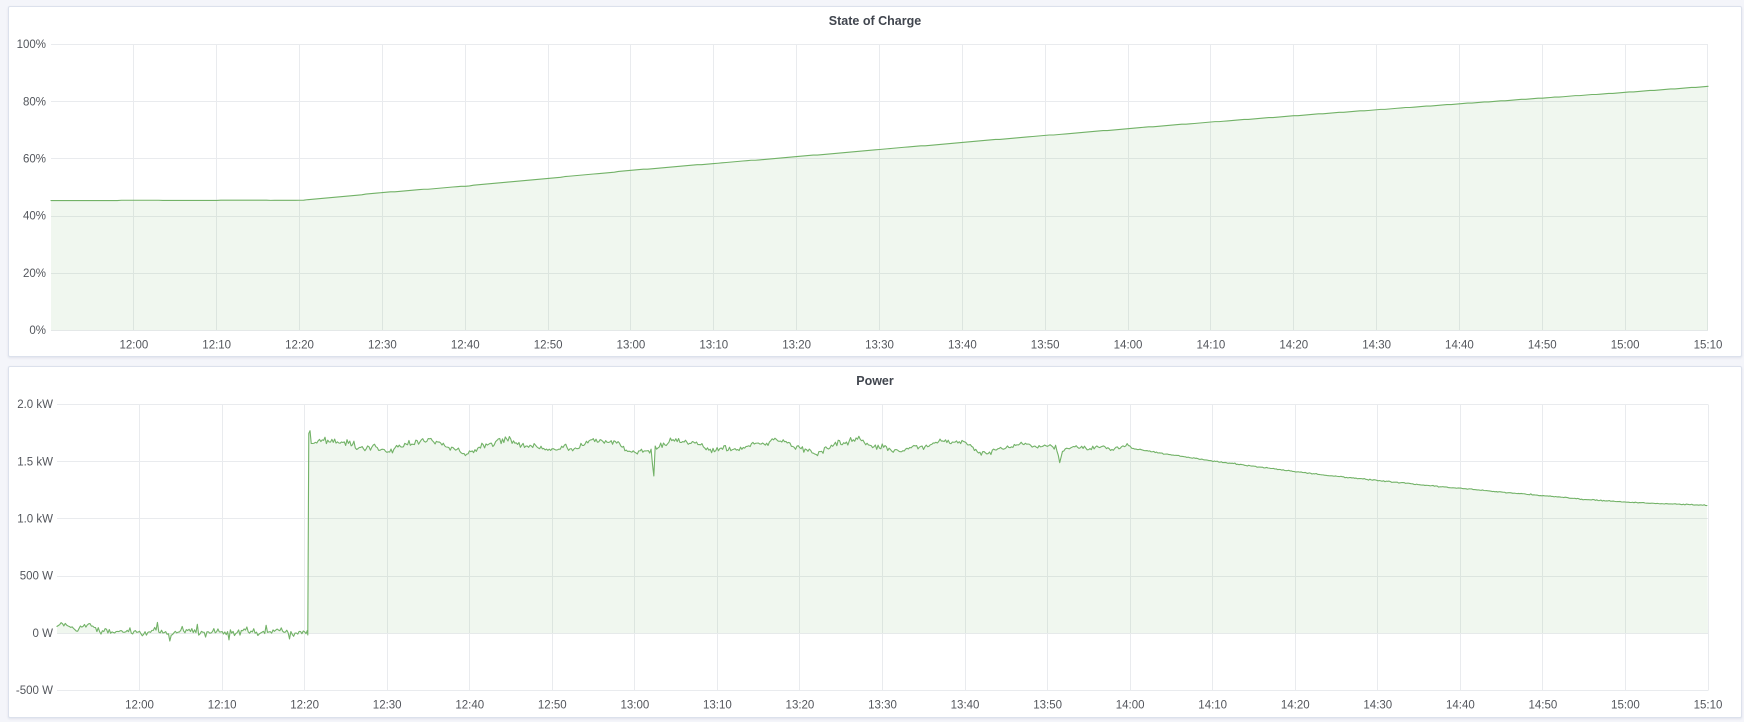 Image resolution: width=1744 pixels, height=722 pixels. What do you see at coordinates (35, 519) in the screenshot?
I see `svg-text: 1.0 kW` at bounding box center [35, 519].